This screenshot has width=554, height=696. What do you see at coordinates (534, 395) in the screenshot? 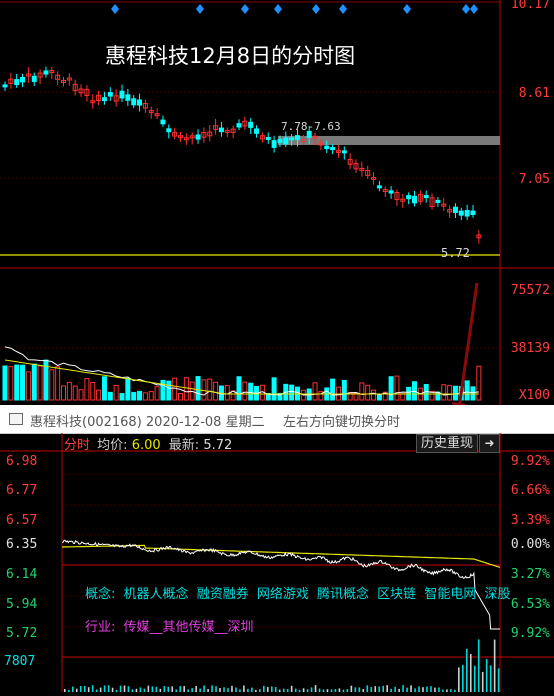
I see `volume-unit: X100` at bounding box center [534, 395].